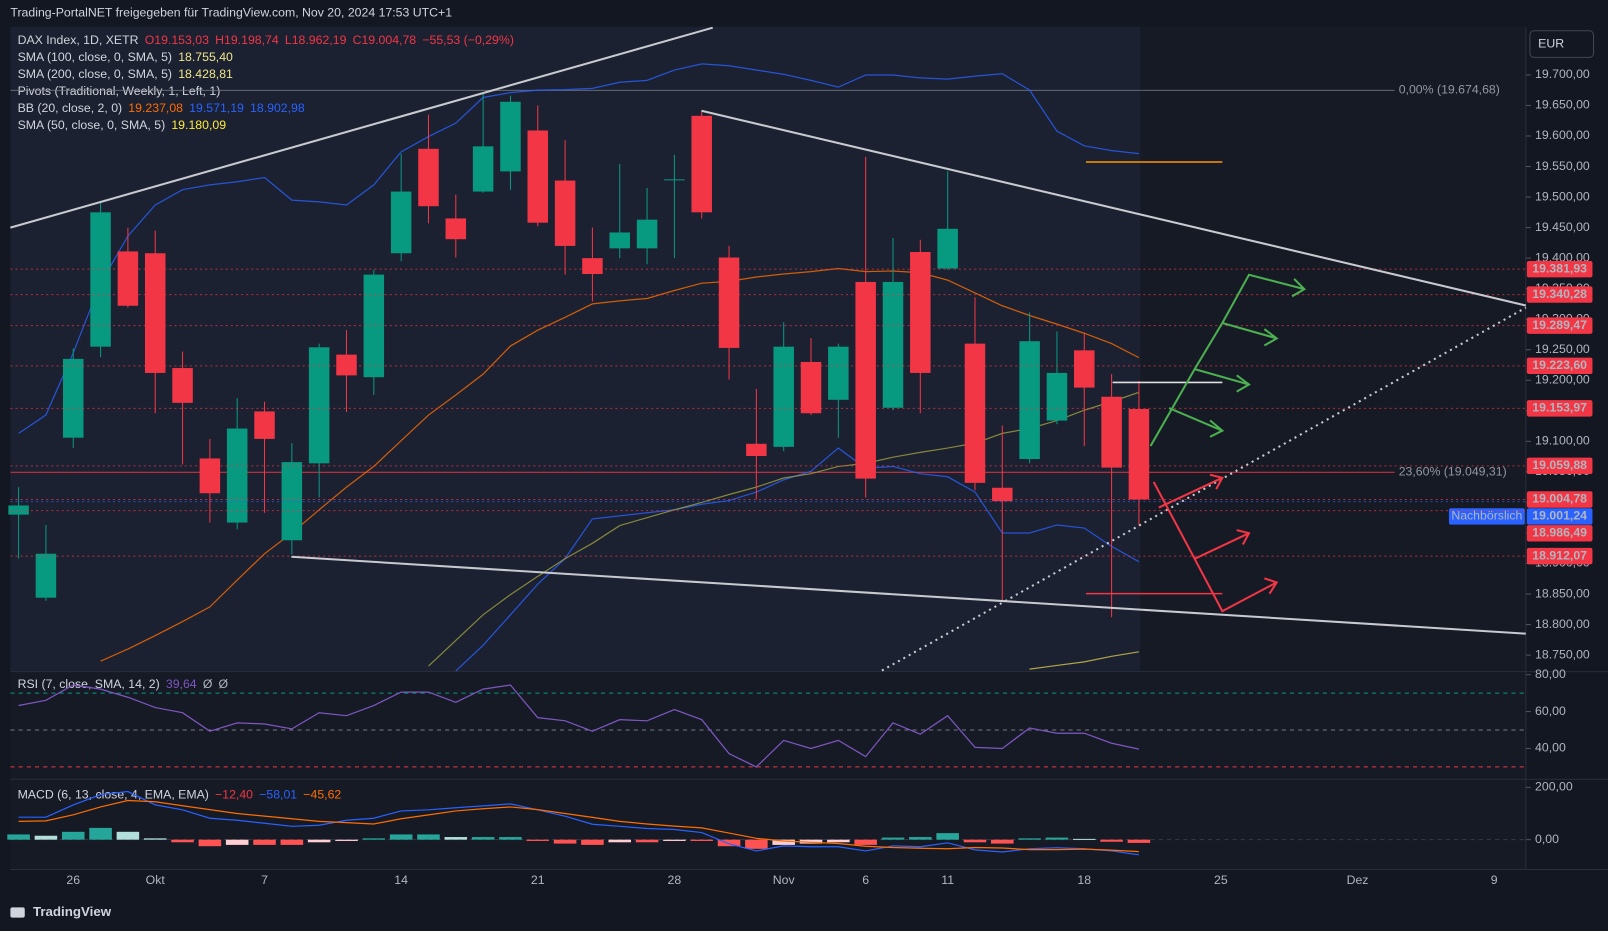  Describe the element at coordinates (1562, 196) in the screenshot. I see `y-tick-label: 19.500,00` at that location.